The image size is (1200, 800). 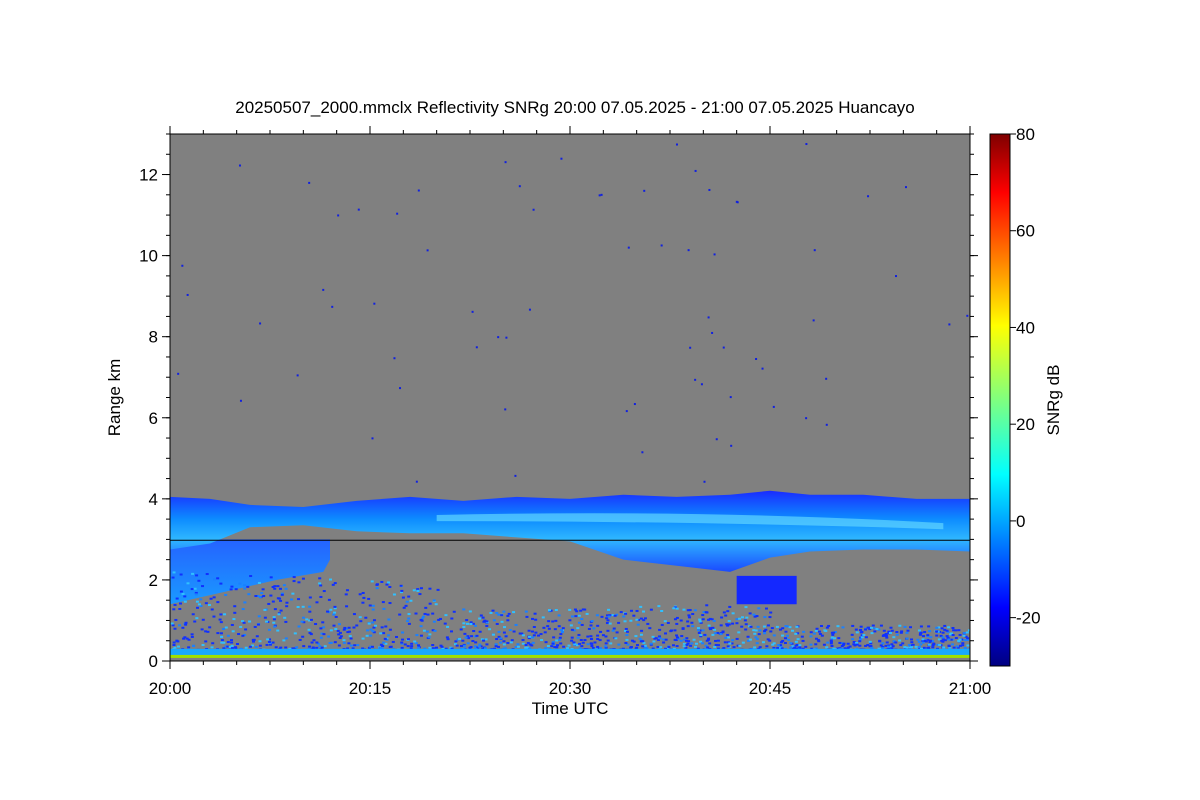 What do you see at coordinates (1025, 134) in the screenshot?
I see `colorbar-tick-label: 80` at bounding box center [1025, 134].